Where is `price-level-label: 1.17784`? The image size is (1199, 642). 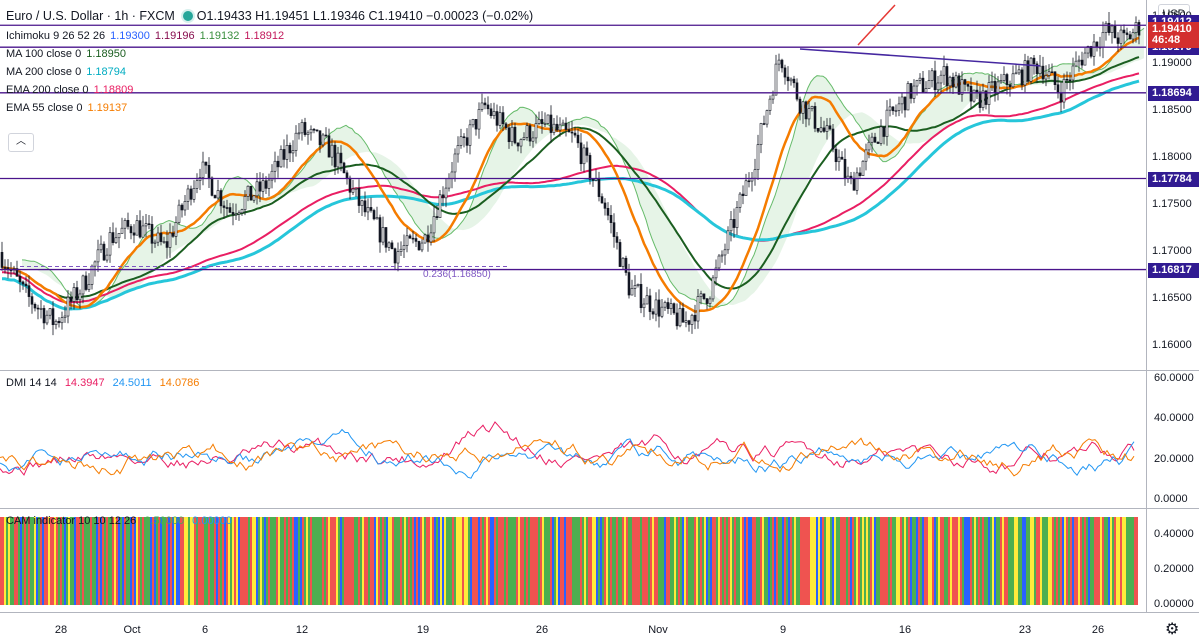 price-level-label: 1.17784 is located at coordinates (1173, 179).